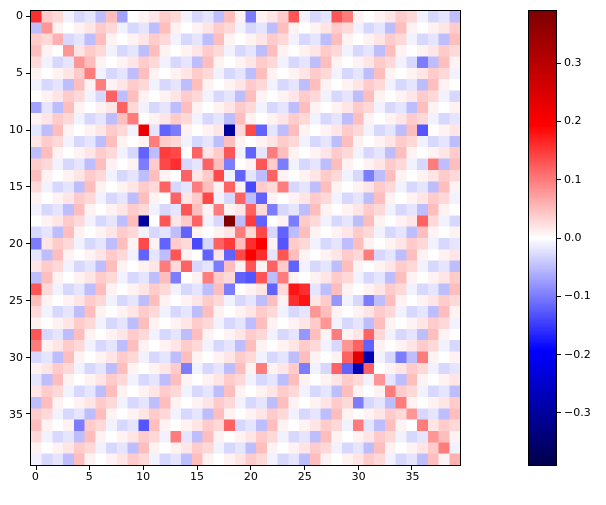 The image size is (606, 505). I want to click on colorbar-tick-labels: 0.3 0.2 0.1 0.0 −0.1 −0.2 −0.3, so click(584, 238).